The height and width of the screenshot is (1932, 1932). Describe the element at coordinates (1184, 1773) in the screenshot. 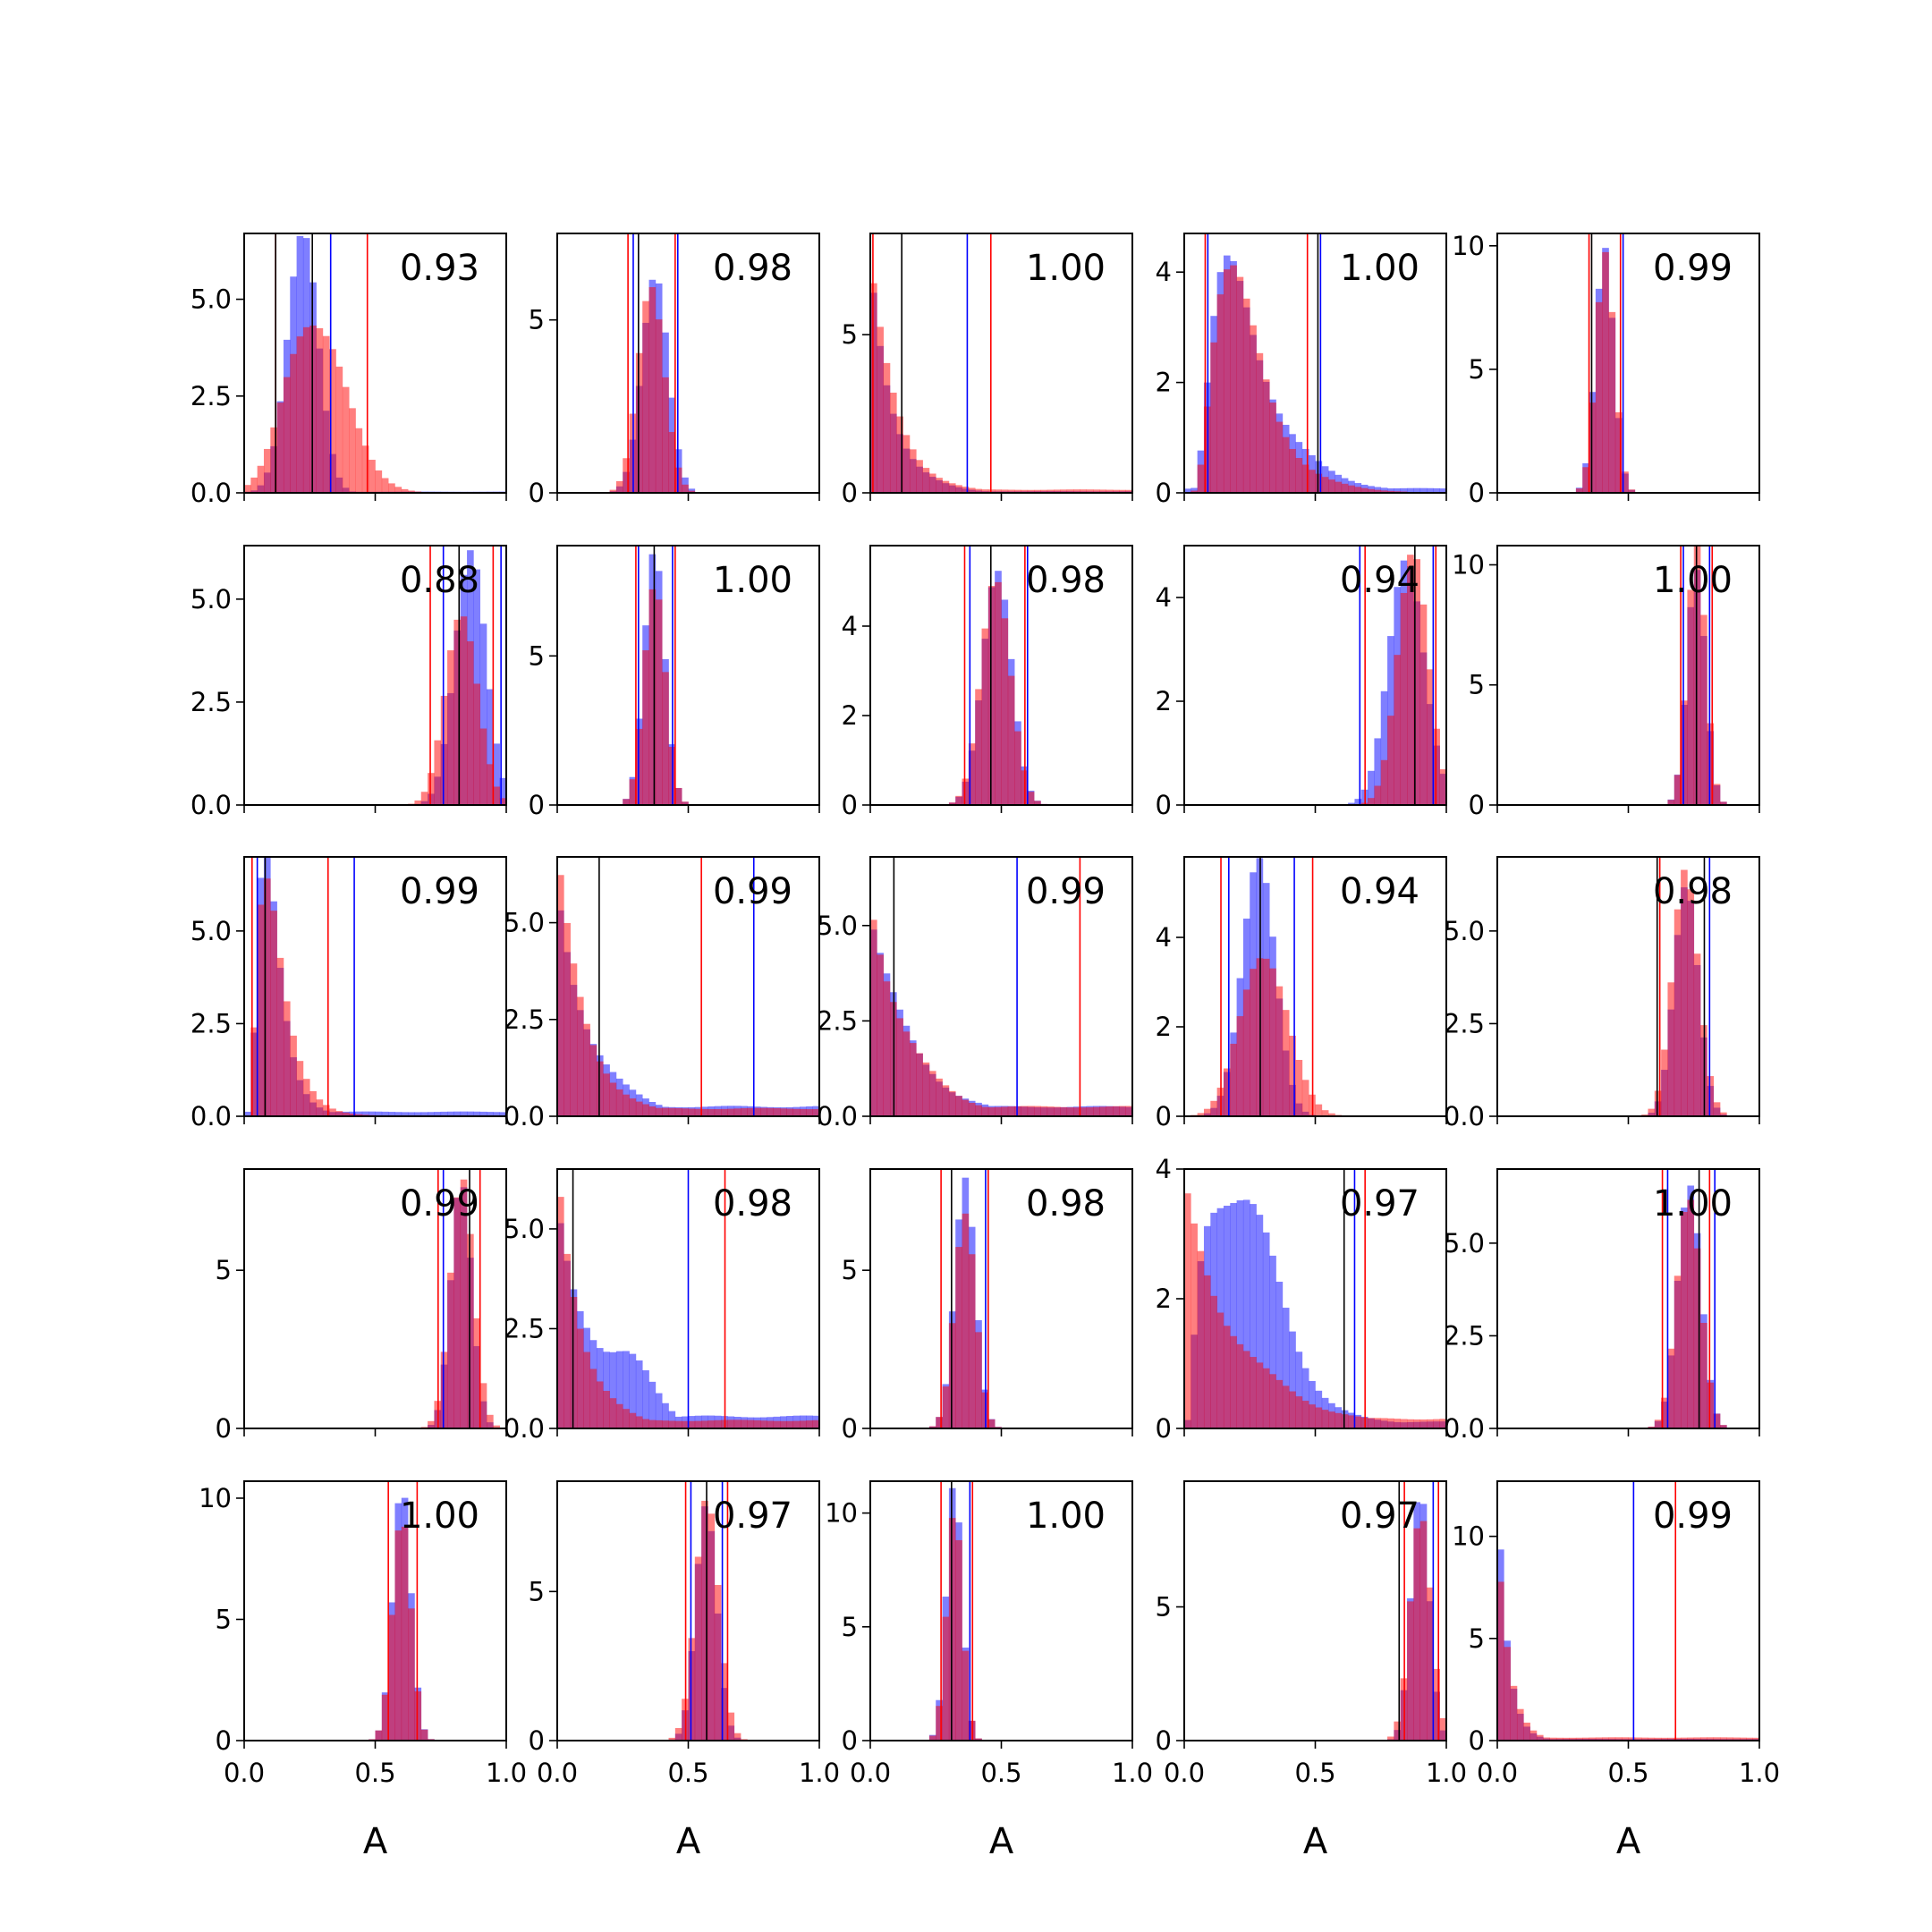

I see `x-tick-label: 0.0` at that location.